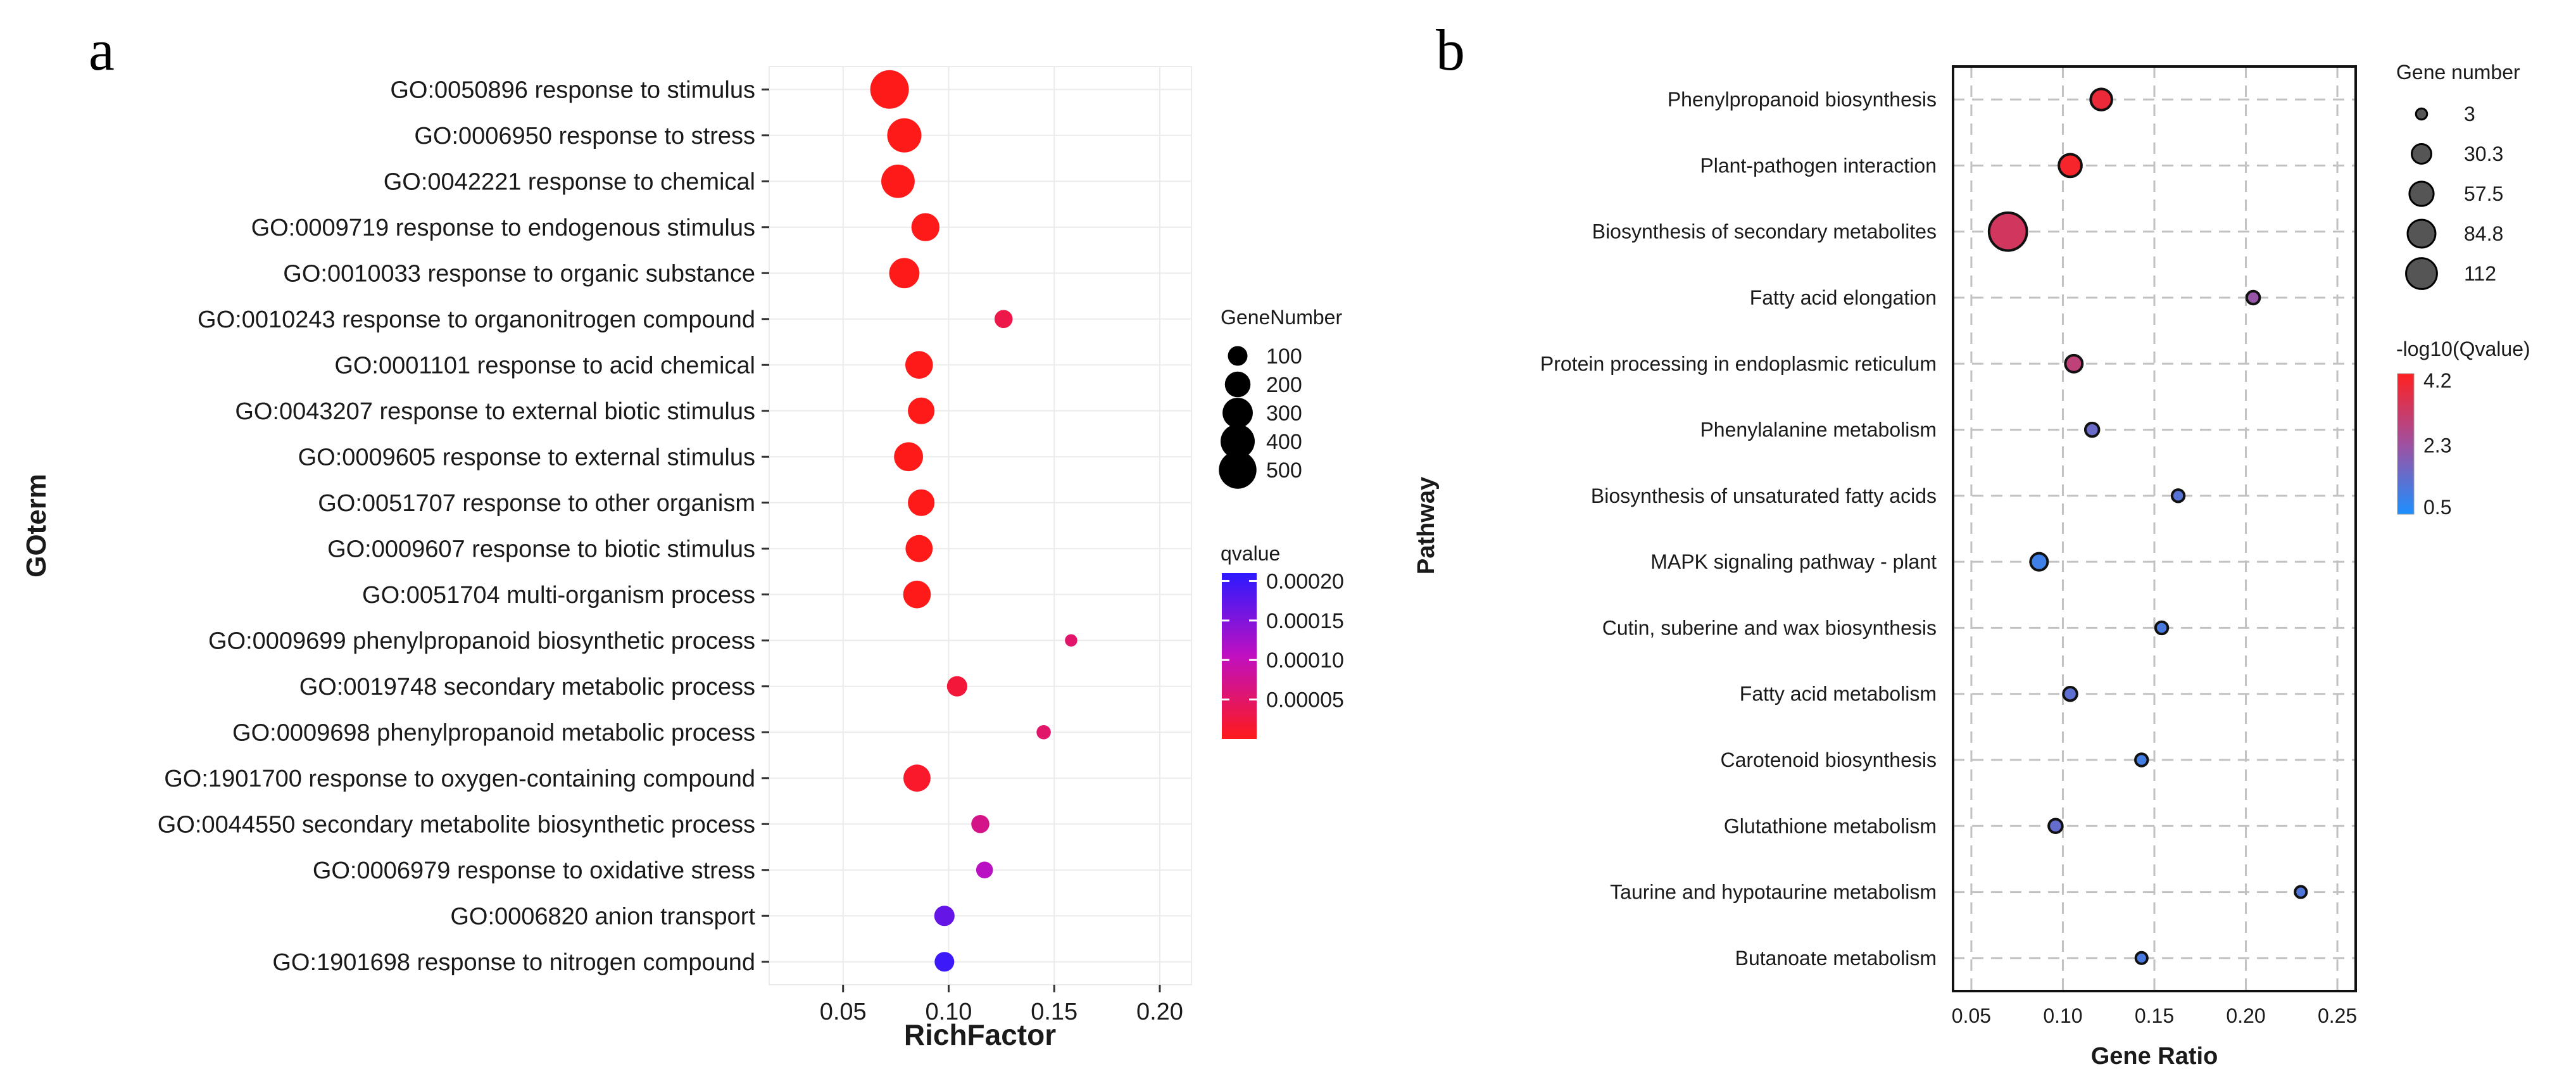 The height and width of the screenshot is (1081, 2576). I want to click on panel-b-x-tick-label: 0.15, so click(2154, 1015).